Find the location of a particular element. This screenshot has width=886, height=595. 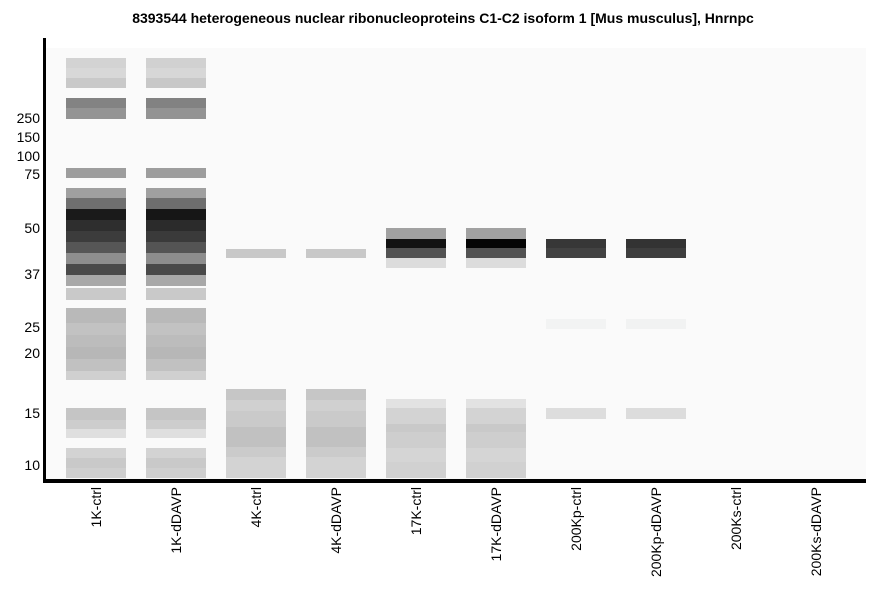

mw-tick-label: 10 is located at coordinates (32, 465).